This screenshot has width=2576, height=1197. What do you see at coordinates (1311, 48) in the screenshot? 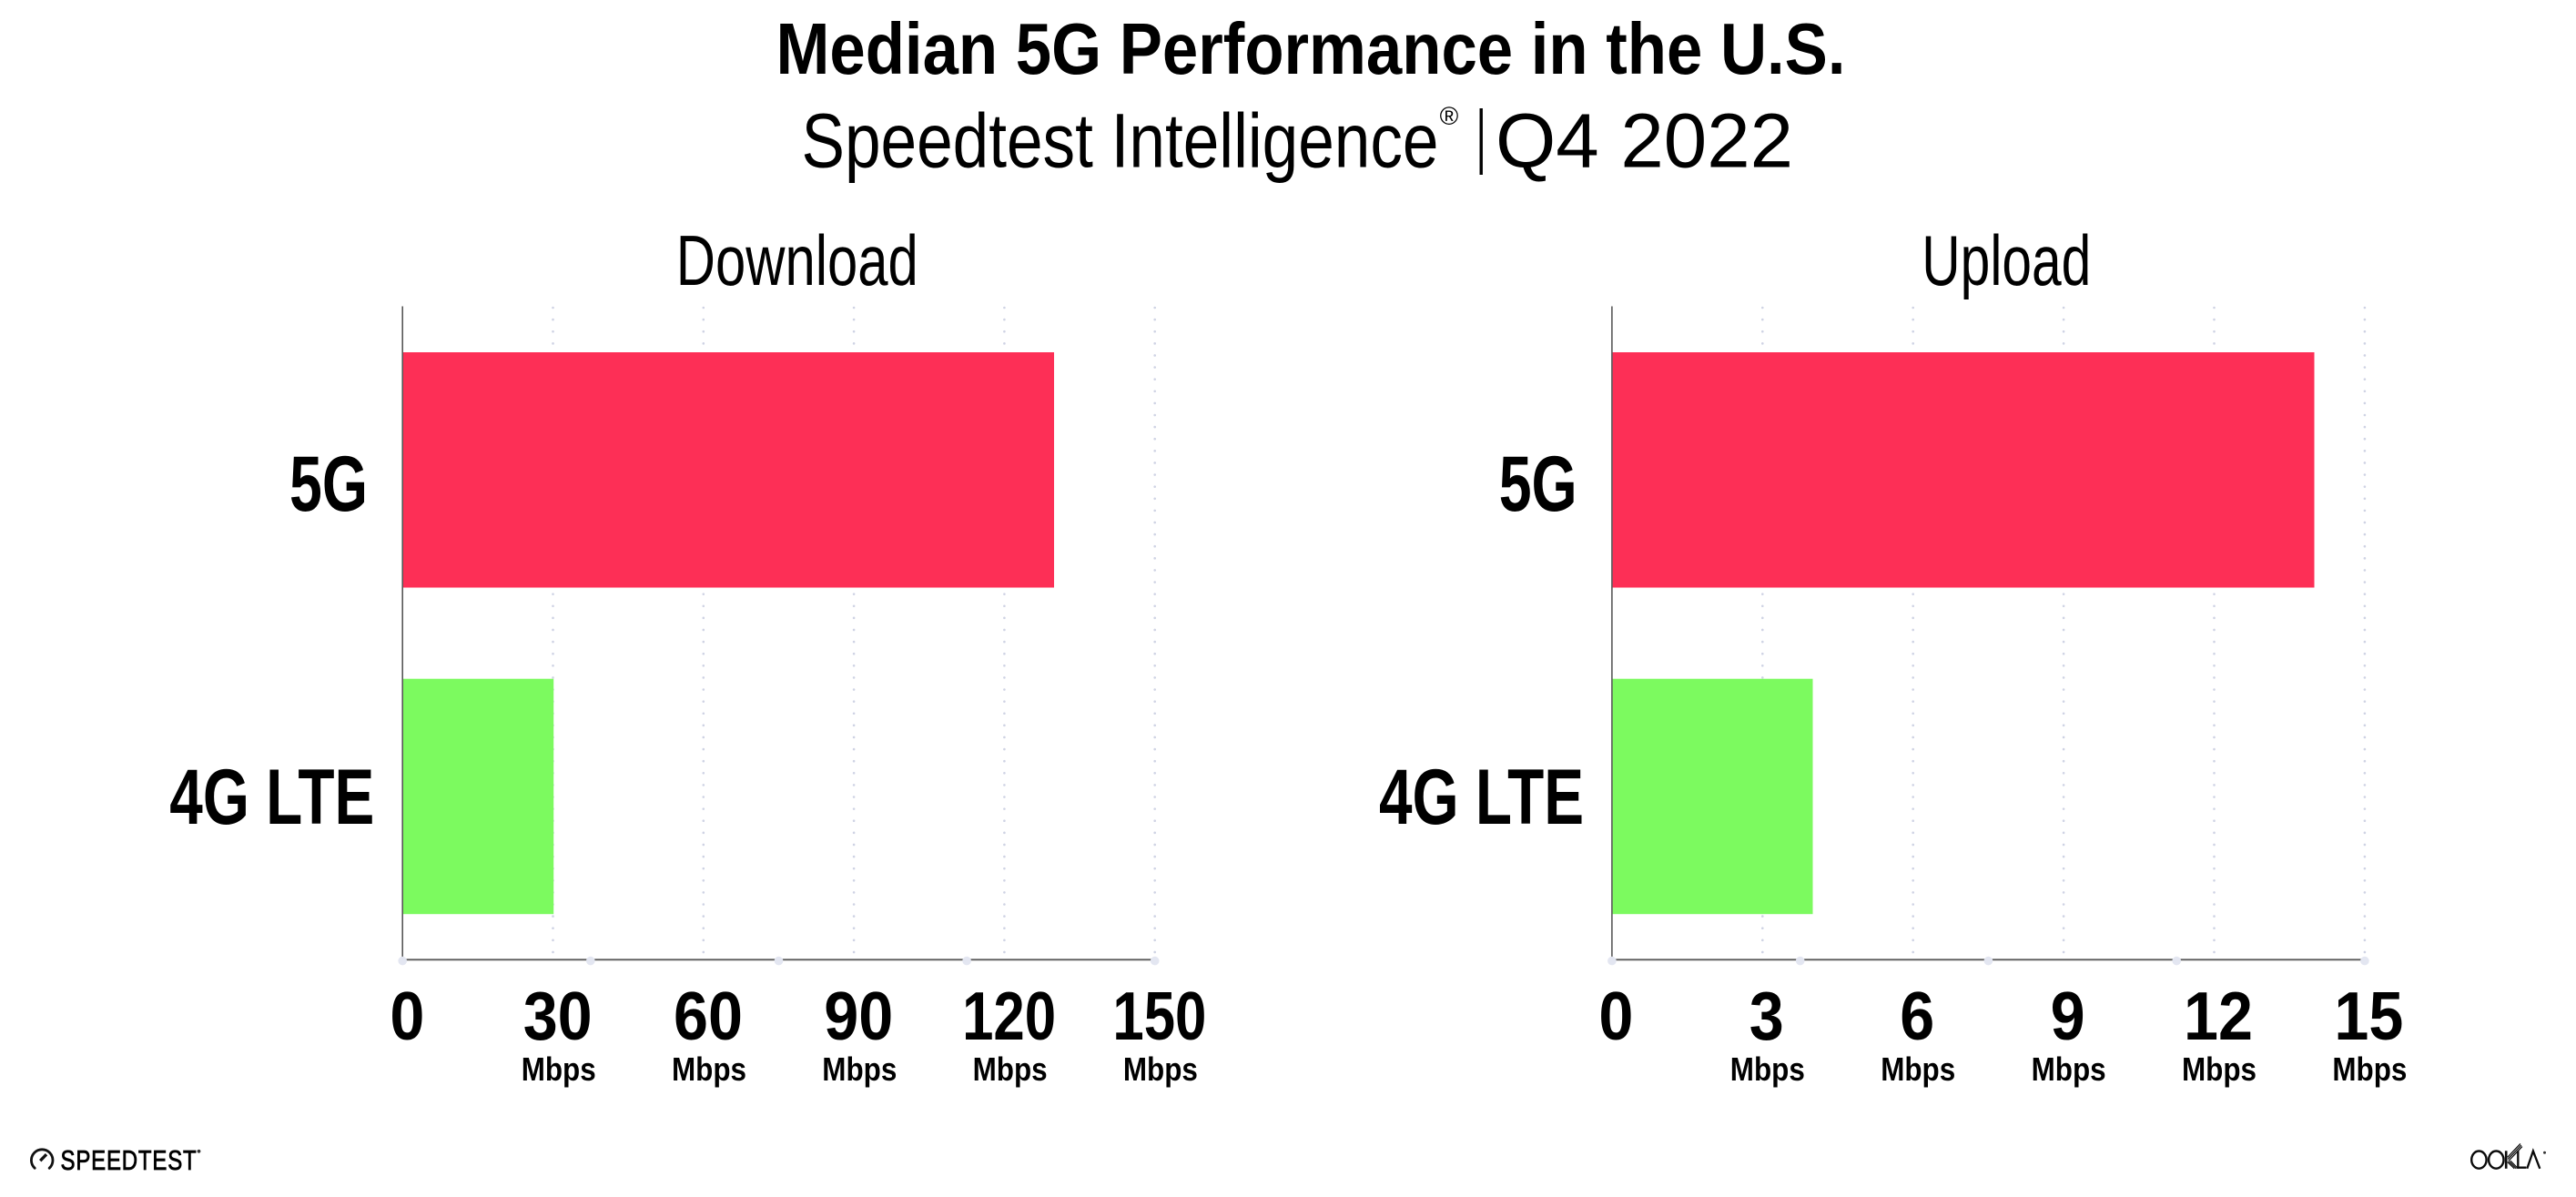
I see `svg-text:Median 5G Performance in the U: Median 5G Performance in the U.S.` at bounding box center [1311, 48].